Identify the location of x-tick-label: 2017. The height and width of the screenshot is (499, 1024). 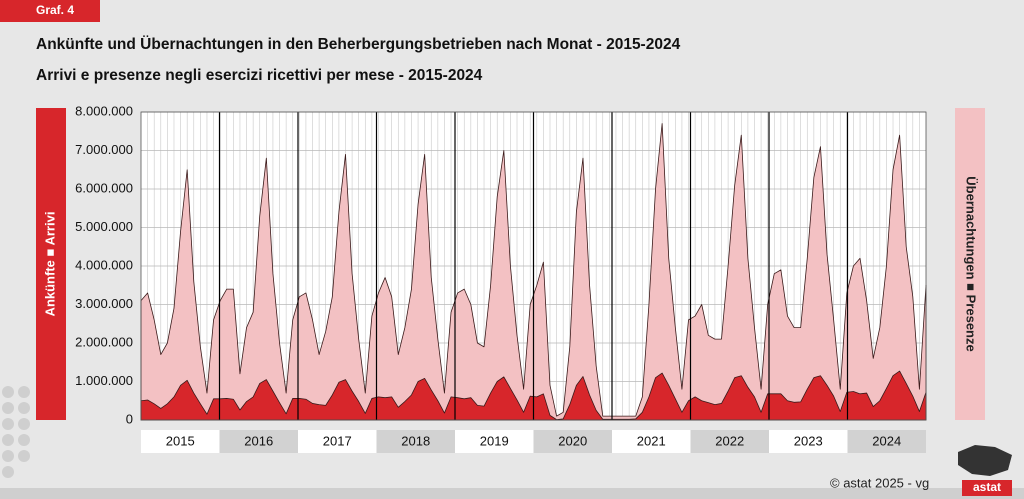
(337, 440).